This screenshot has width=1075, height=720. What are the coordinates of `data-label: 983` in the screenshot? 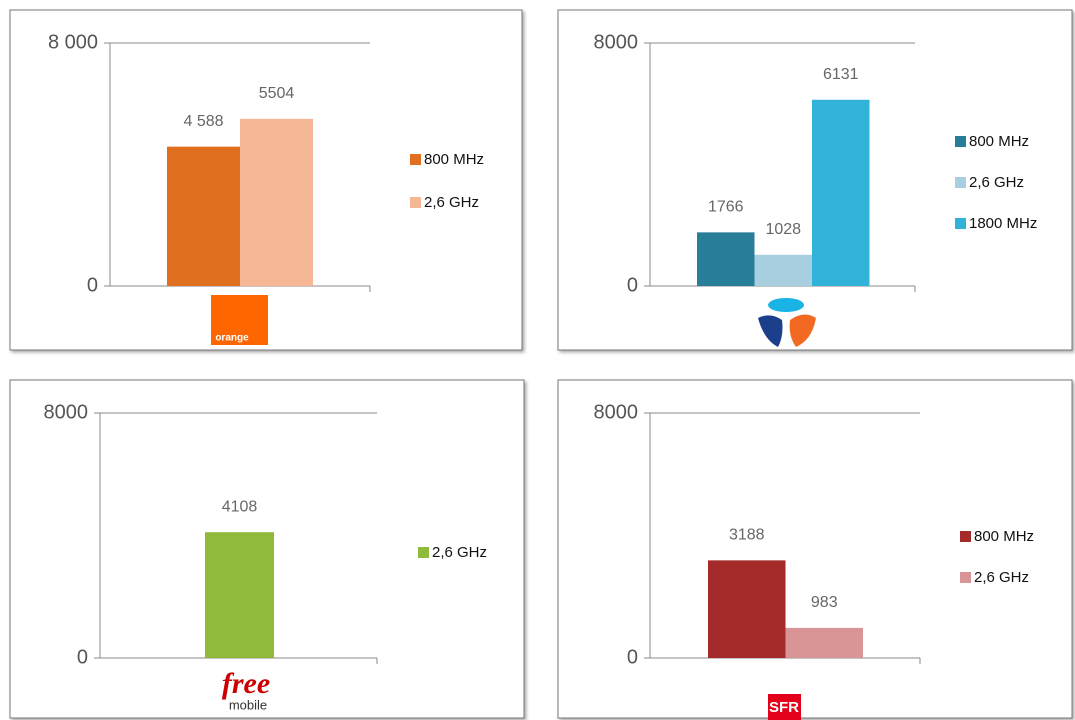 It's located at (824, 602).